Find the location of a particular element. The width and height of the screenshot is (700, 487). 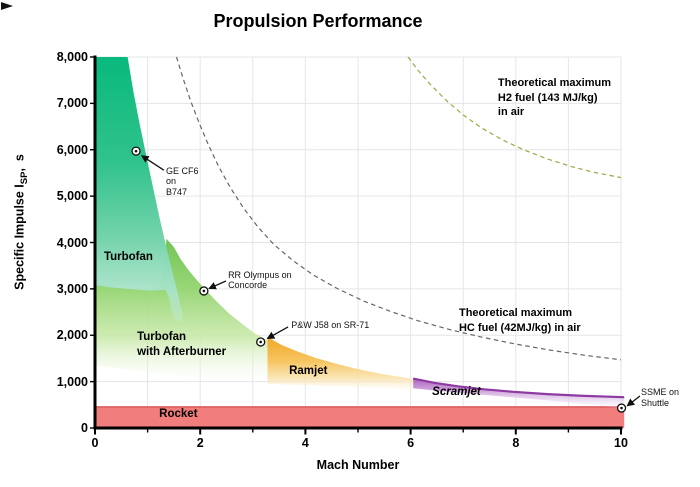

y-tick-label-2000: 2,000 is located at coordinates (72, 335).